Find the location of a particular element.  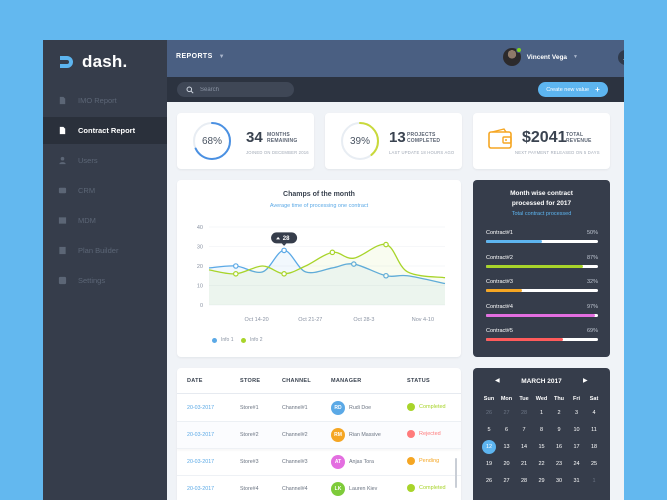

calendar-day: 5 is located at coordinates (489, 430).